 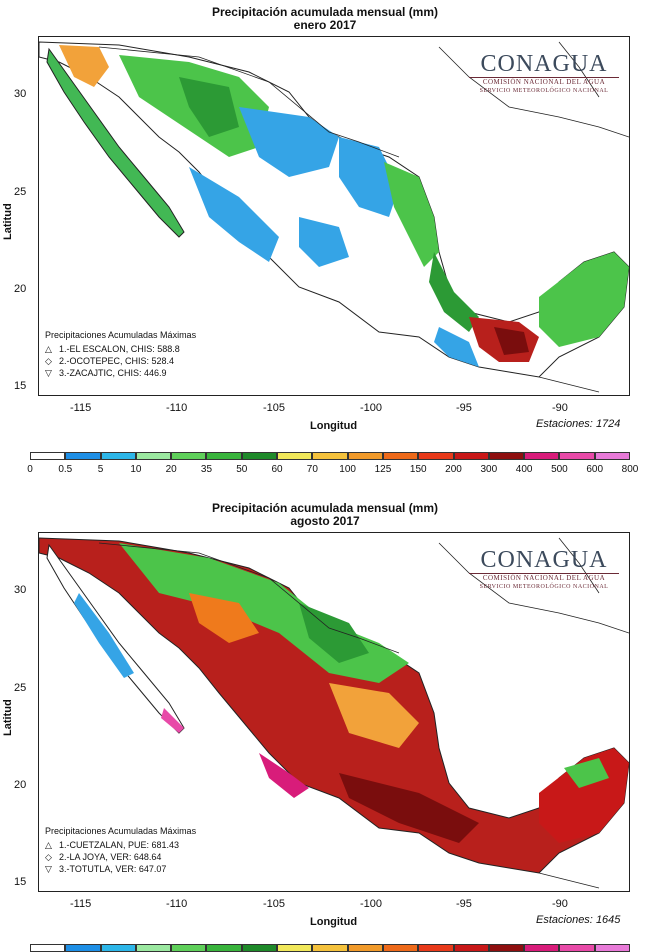 What do you see at coordinates (330, 948) in the screenshot?
I see `color-legend` at bounding box center [330, 948].